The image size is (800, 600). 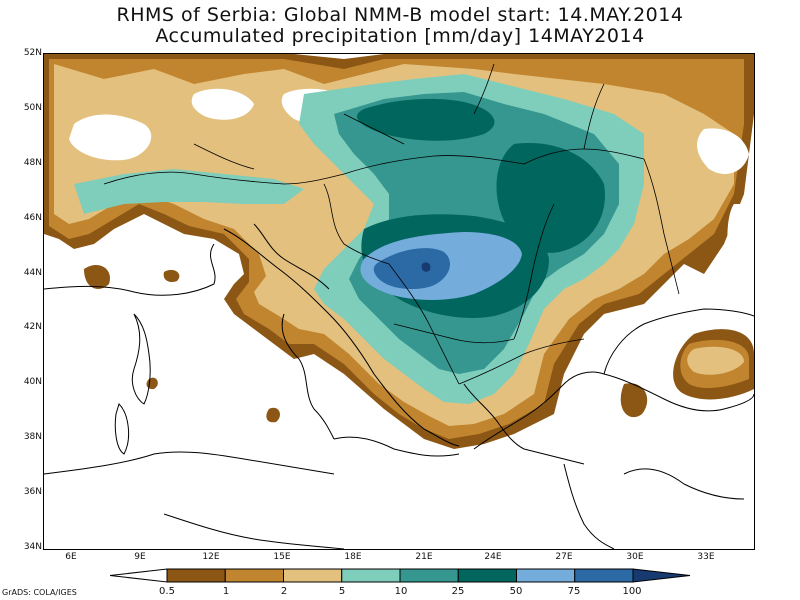 I want to click on lat-label: 48N, so click(x=32, y=163).